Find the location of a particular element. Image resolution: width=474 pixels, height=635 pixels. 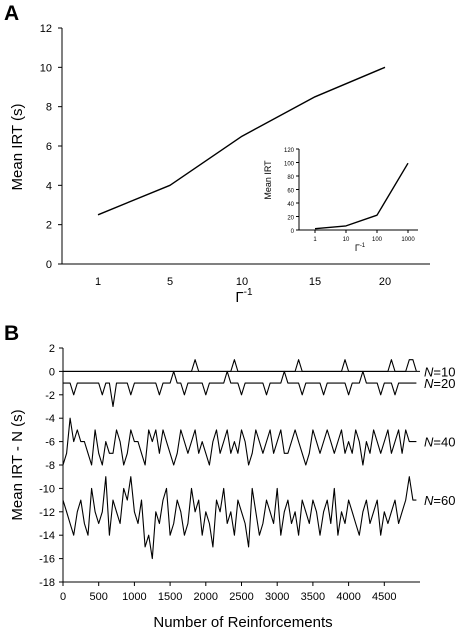

inset-x-tick-label: 1 is located at coordinates (315, 240).